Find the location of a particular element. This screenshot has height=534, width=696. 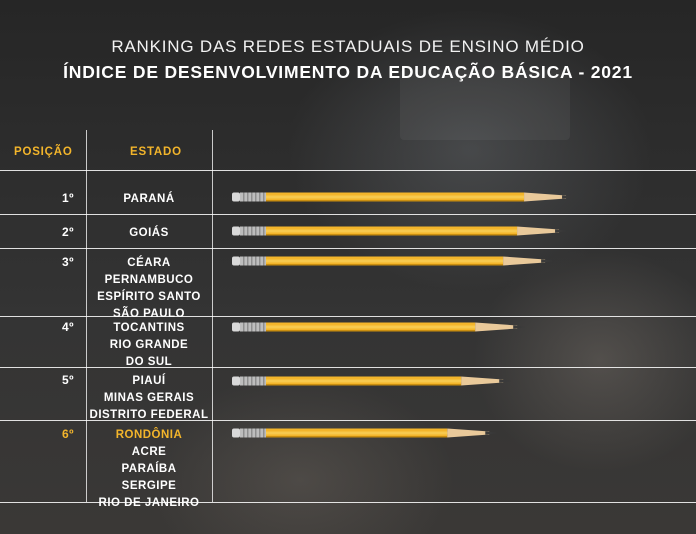

state-name: RIO DE JANEIRO is located at coordinates (149, 503).